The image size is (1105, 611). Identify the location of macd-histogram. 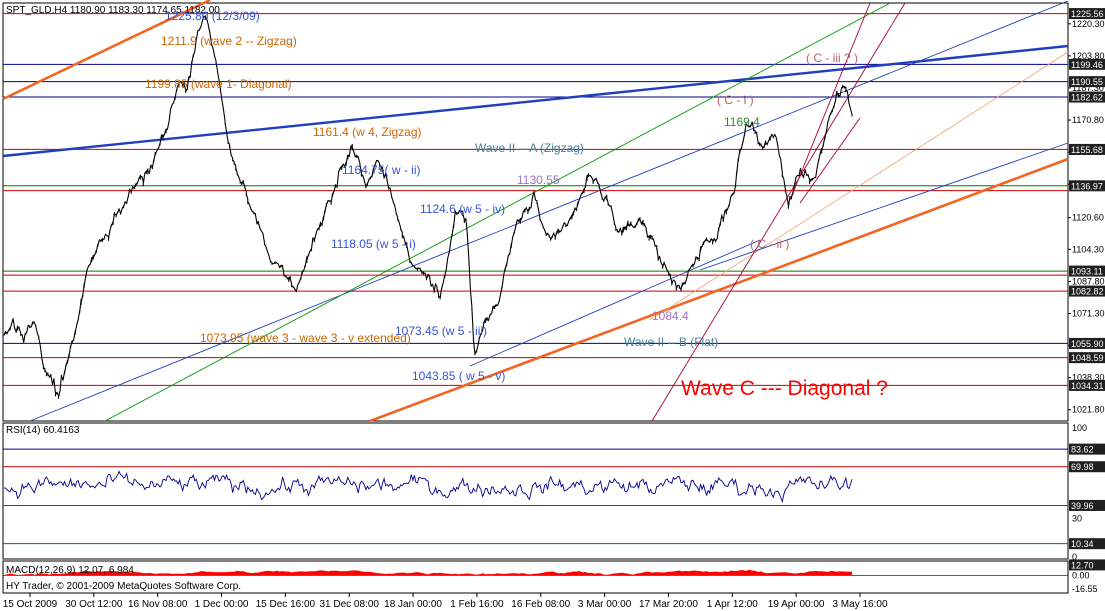
(535, 572).